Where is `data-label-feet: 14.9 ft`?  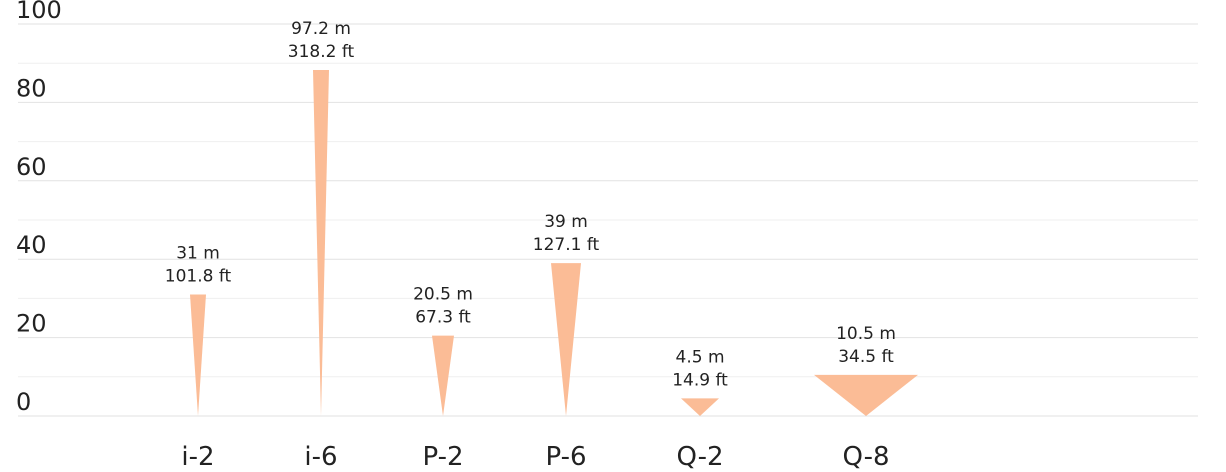
data-label-feet: 14.9 ft is located at coordinates (700, 380).